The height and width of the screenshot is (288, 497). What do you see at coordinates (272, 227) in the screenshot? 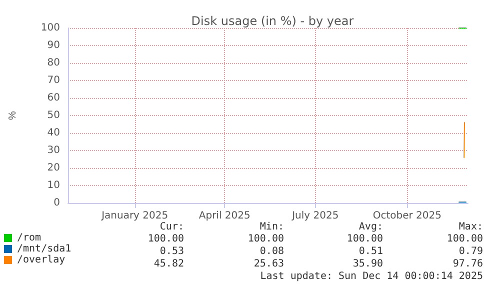
I see `text: Min:` at bounding box center [272, 227].